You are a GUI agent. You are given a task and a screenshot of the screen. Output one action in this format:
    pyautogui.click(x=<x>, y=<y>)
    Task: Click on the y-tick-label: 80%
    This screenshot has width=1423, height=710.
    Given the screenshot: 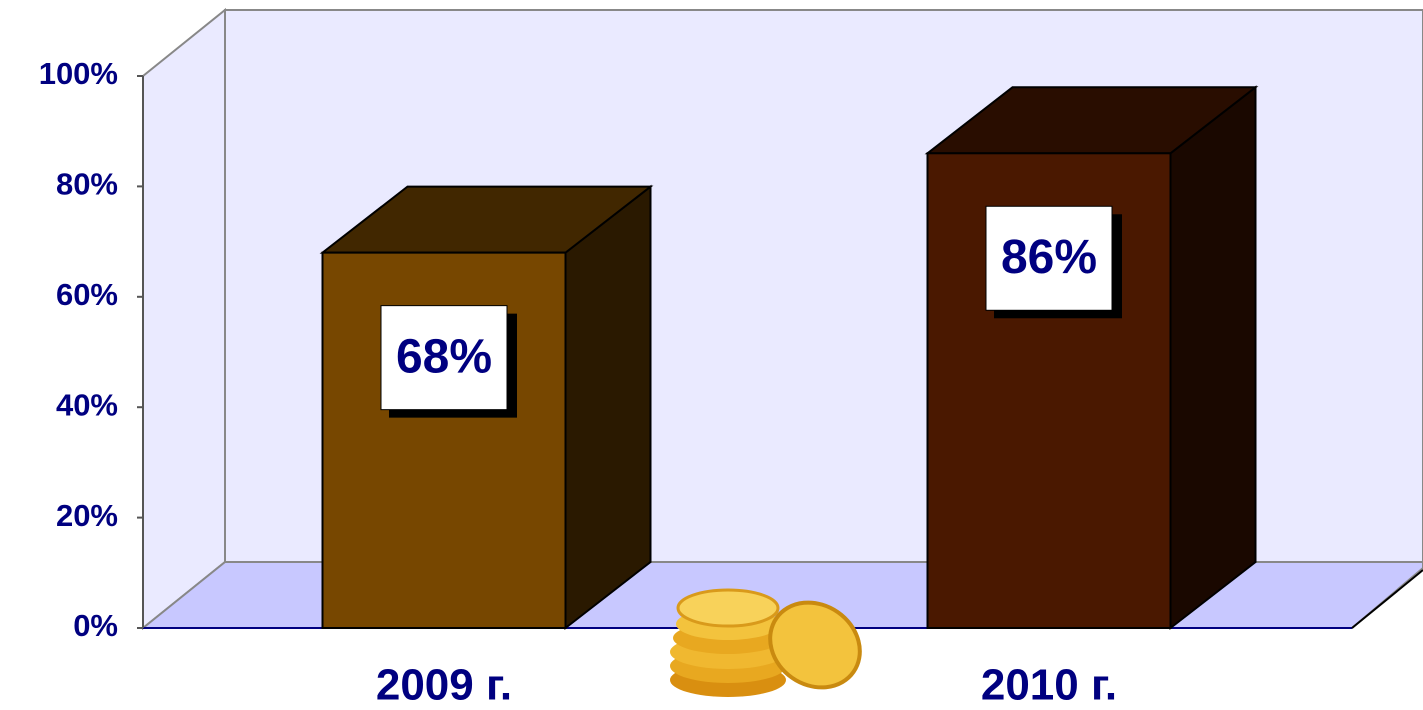 What is the action you would take?
    pyautogui.click(x=87, y=184)
    